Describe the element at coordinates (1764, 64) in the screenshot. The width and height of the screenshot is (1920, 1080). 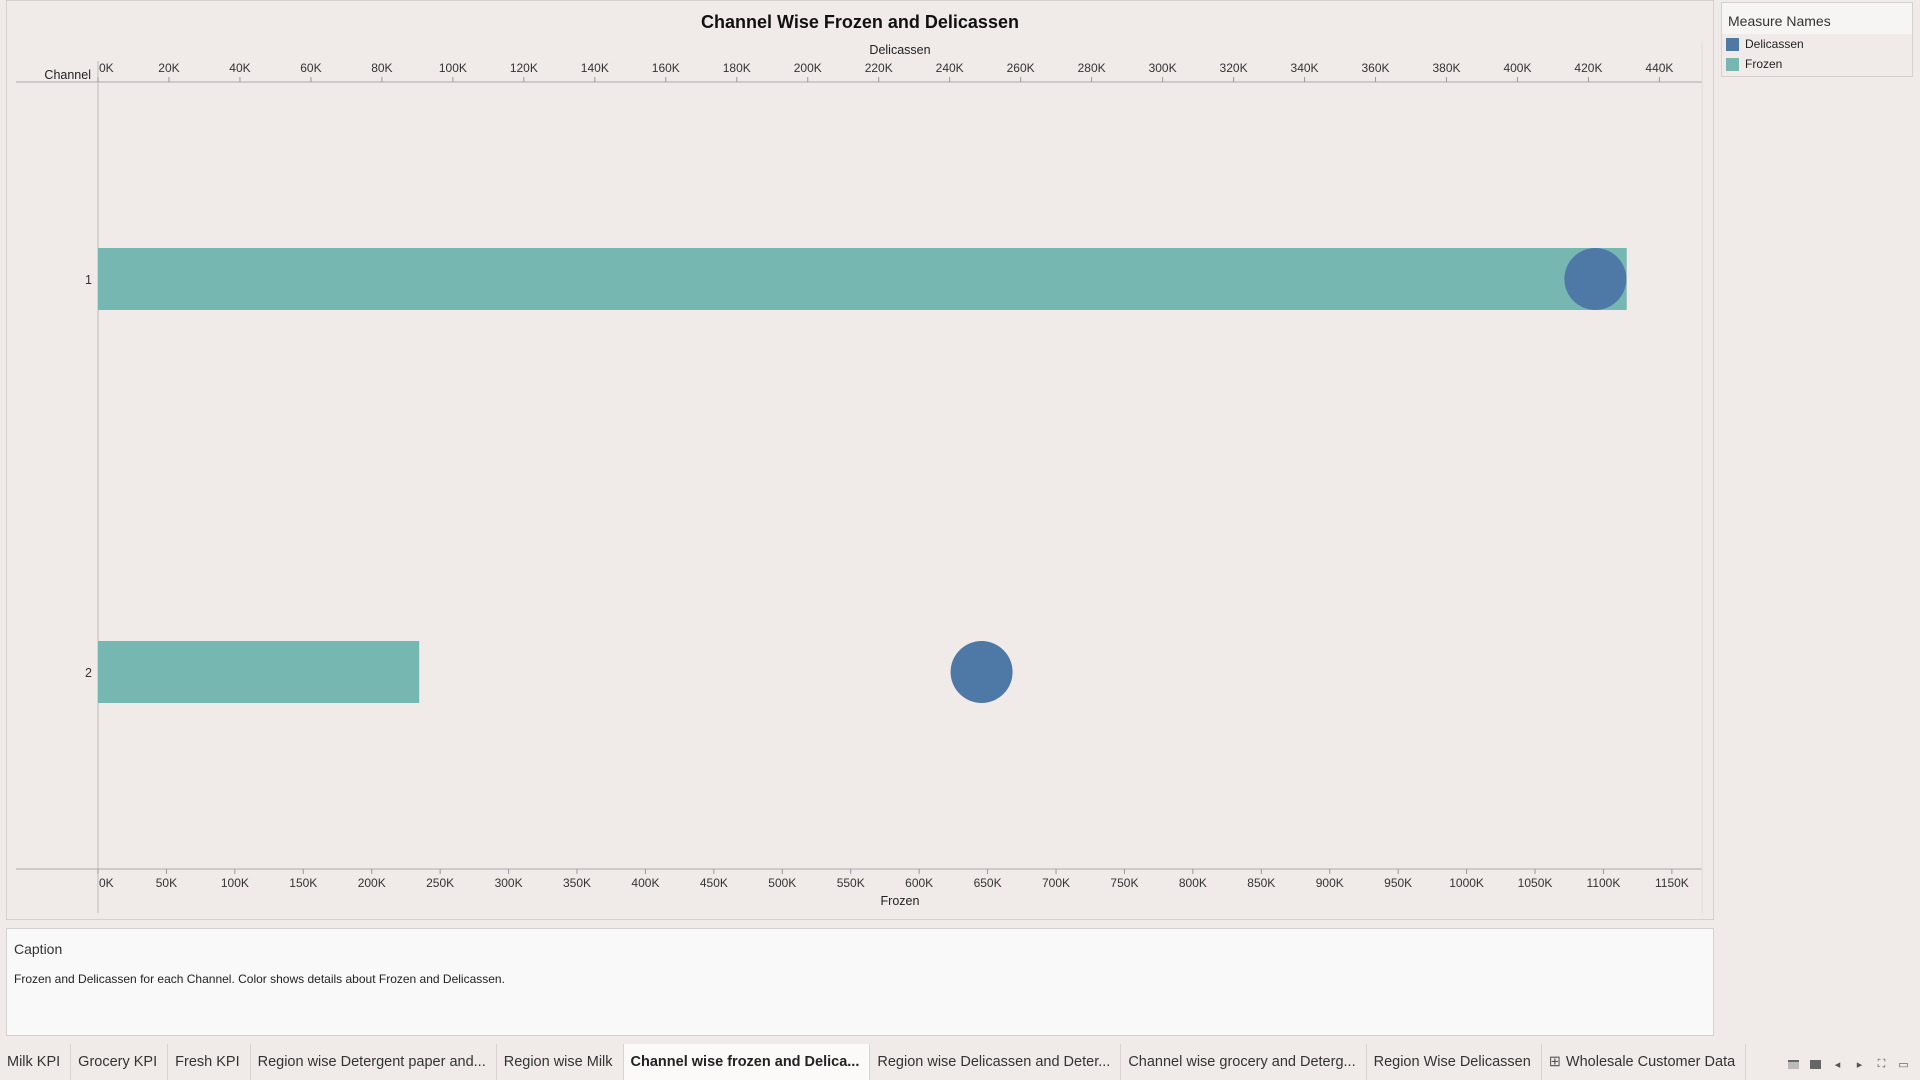
I see `legend-label-frozen: Frozen` at that location.